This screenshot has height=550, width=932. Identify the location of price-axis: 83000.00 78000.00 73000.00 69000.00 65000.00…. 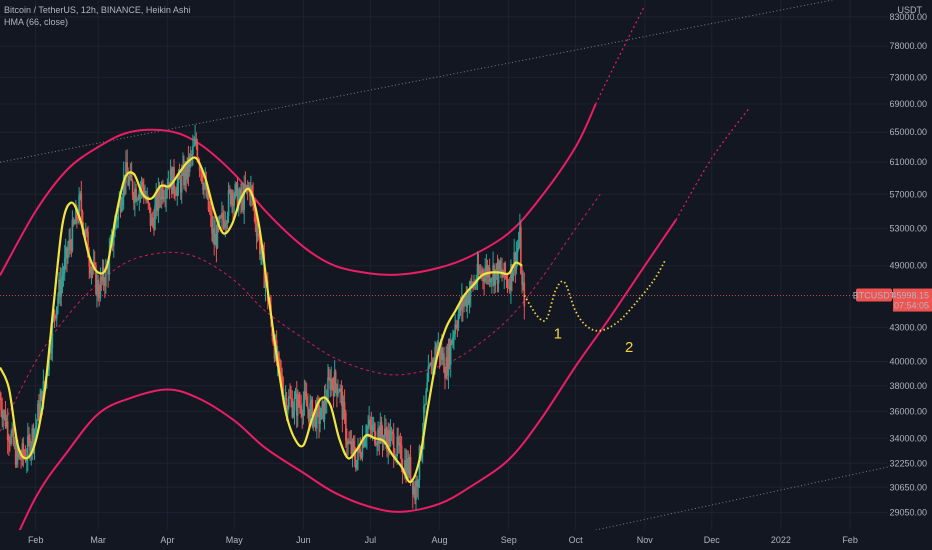
(910, 275).